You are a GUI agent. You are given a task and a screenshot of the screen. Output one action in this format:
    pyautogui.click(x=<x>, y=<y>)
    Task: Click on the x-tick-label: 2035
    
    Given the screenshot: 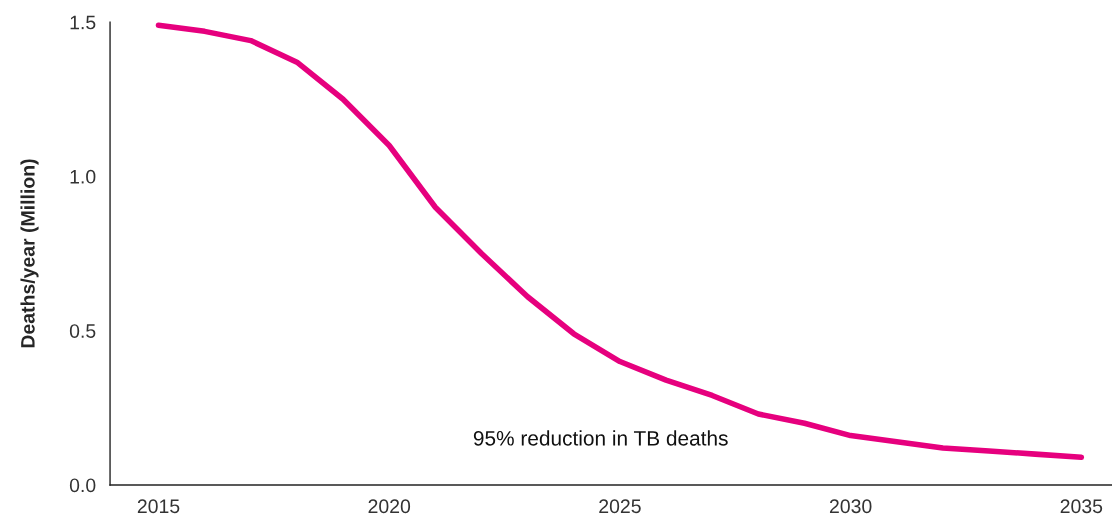 What is the action you would take?
    pyautogui.click(x=1081, y=506)
    